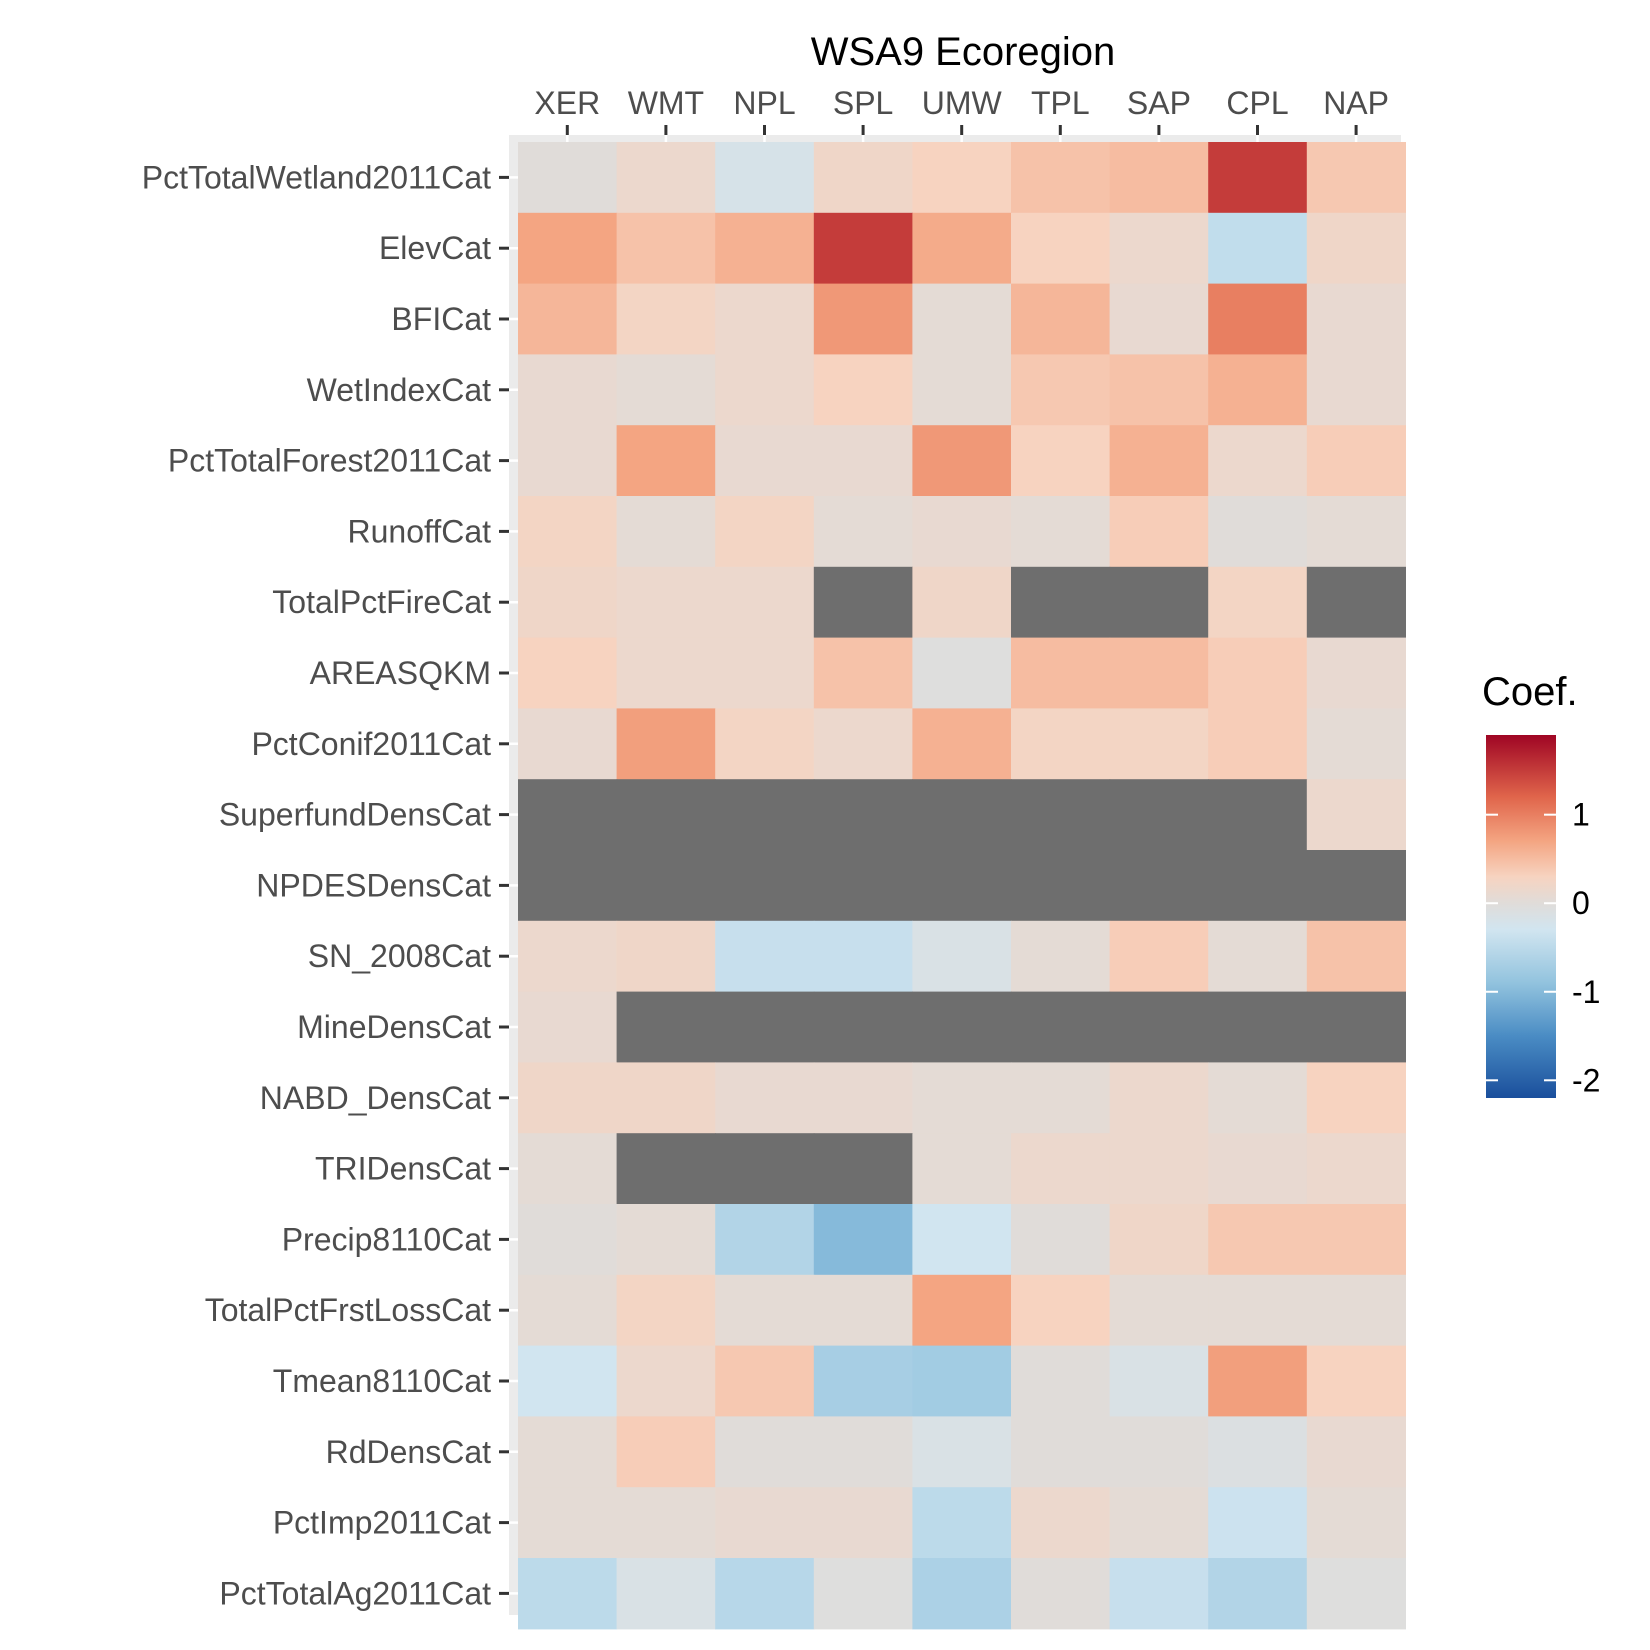  What do you see at coordinates (1586, 1080) in the screenshot?
I see `legend-tick-label: -2` at bounding box center [1586, 1080].